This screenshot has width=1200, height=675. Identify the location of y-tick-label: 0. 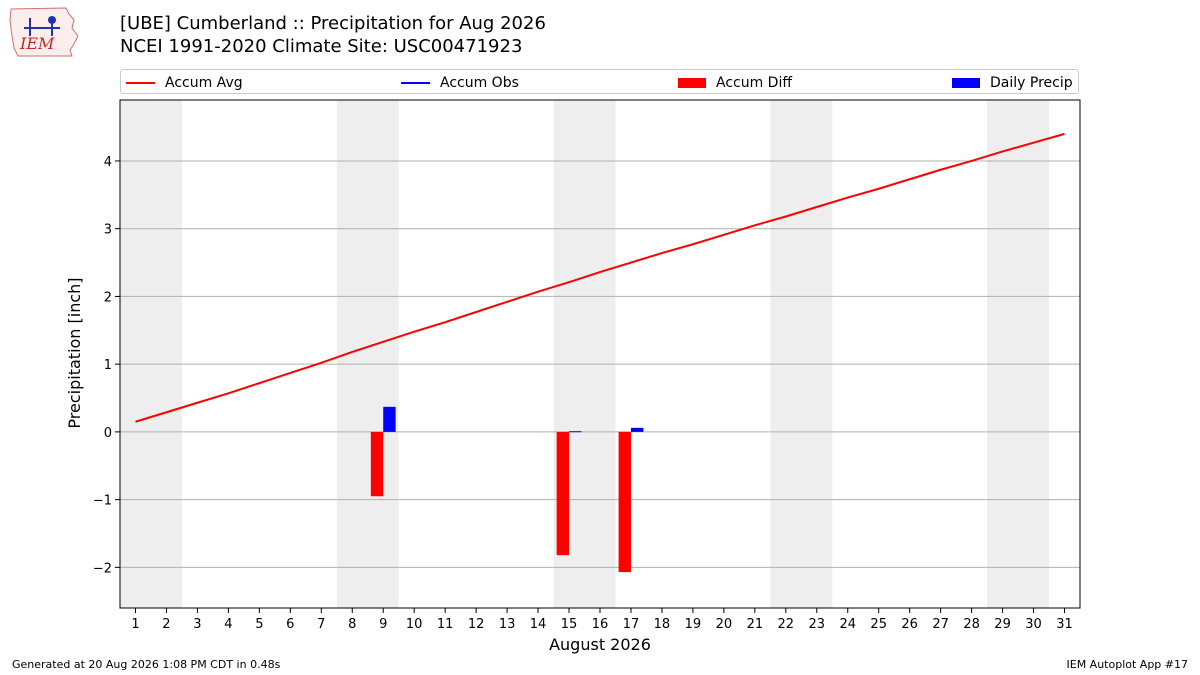
(108, 433).